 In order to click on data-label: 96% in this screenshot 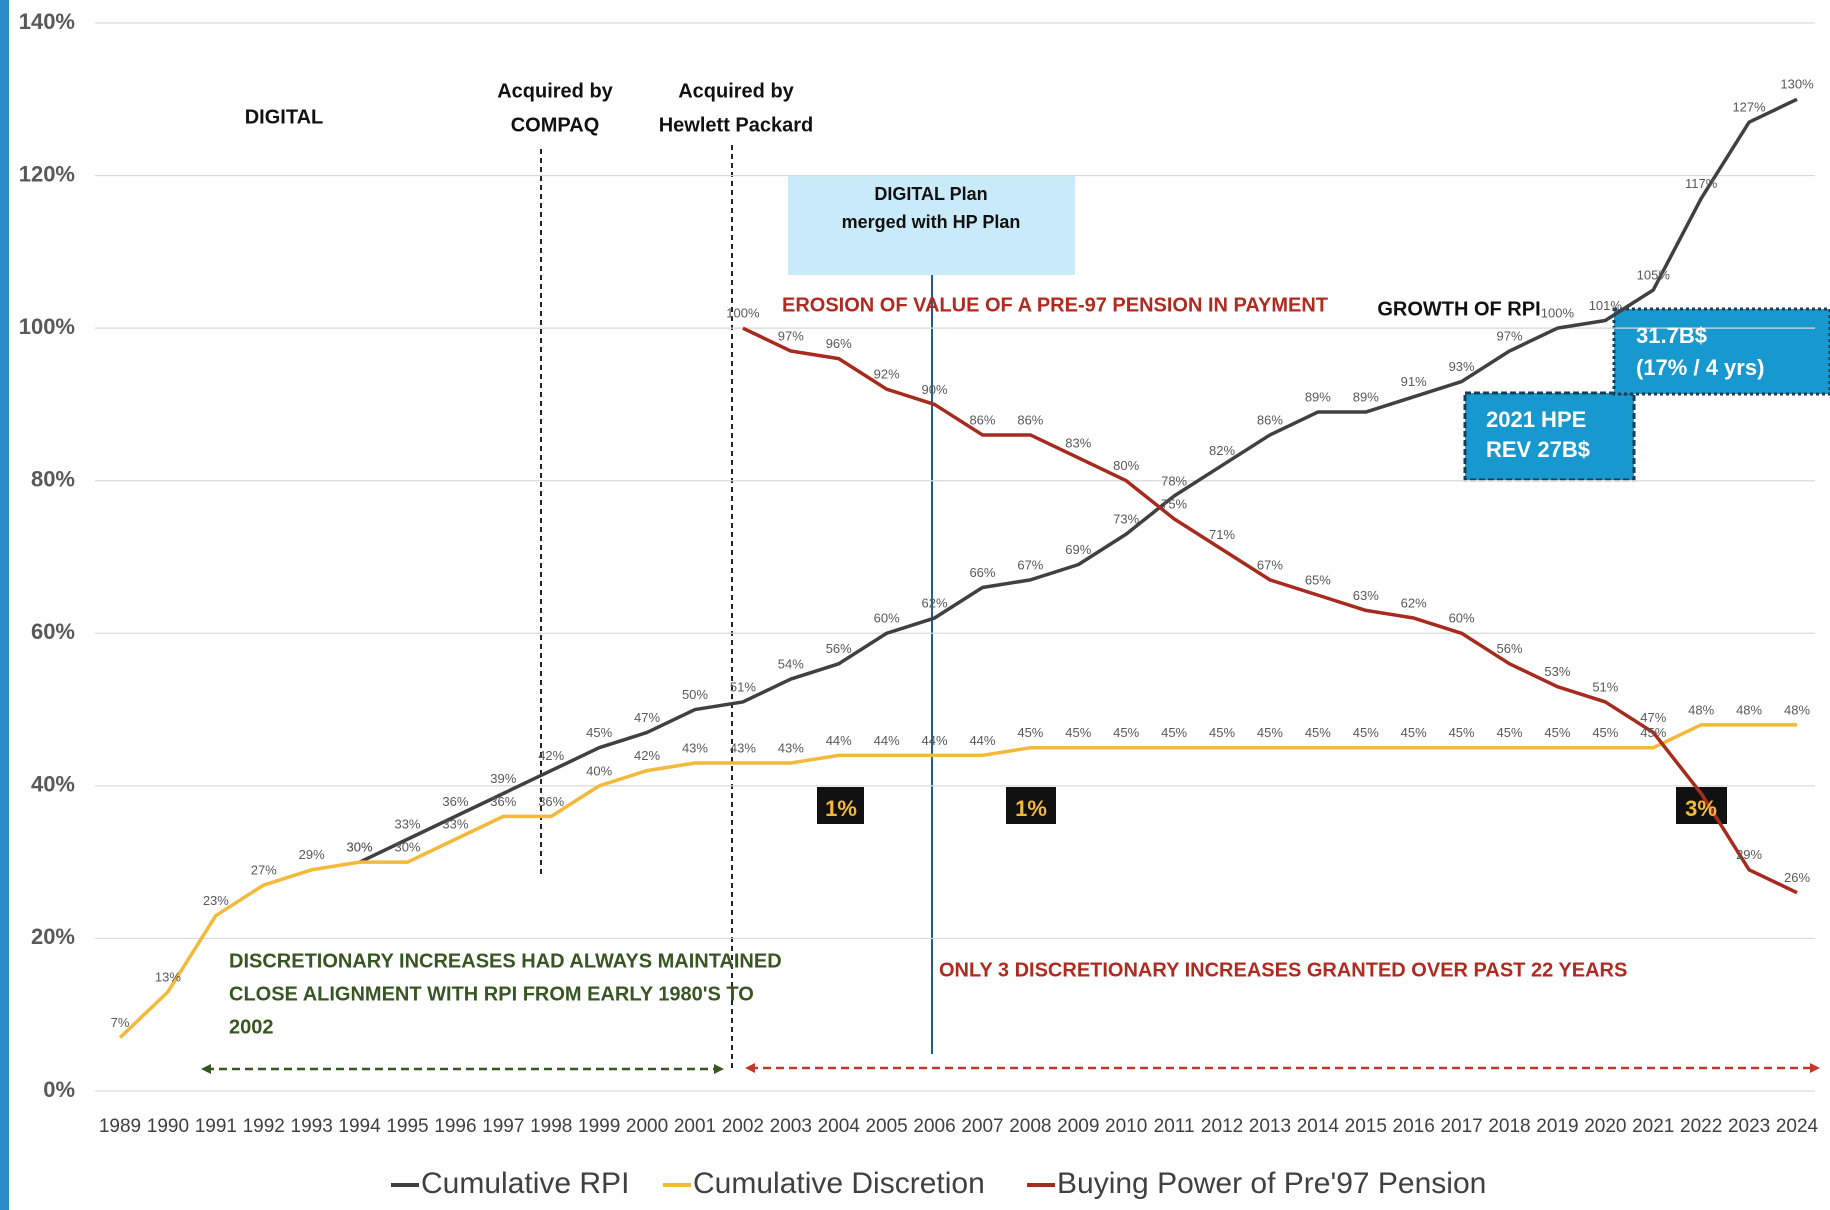, I will do `click(839, 343)`.